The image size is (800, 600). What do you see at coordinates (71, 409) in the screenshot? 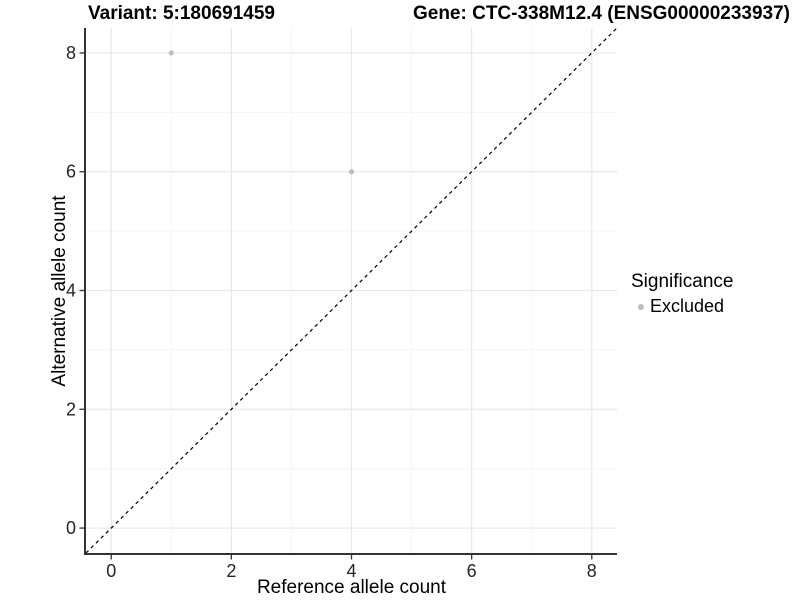
I see `y-tick-label: 2` at bounding box center [71, 409].